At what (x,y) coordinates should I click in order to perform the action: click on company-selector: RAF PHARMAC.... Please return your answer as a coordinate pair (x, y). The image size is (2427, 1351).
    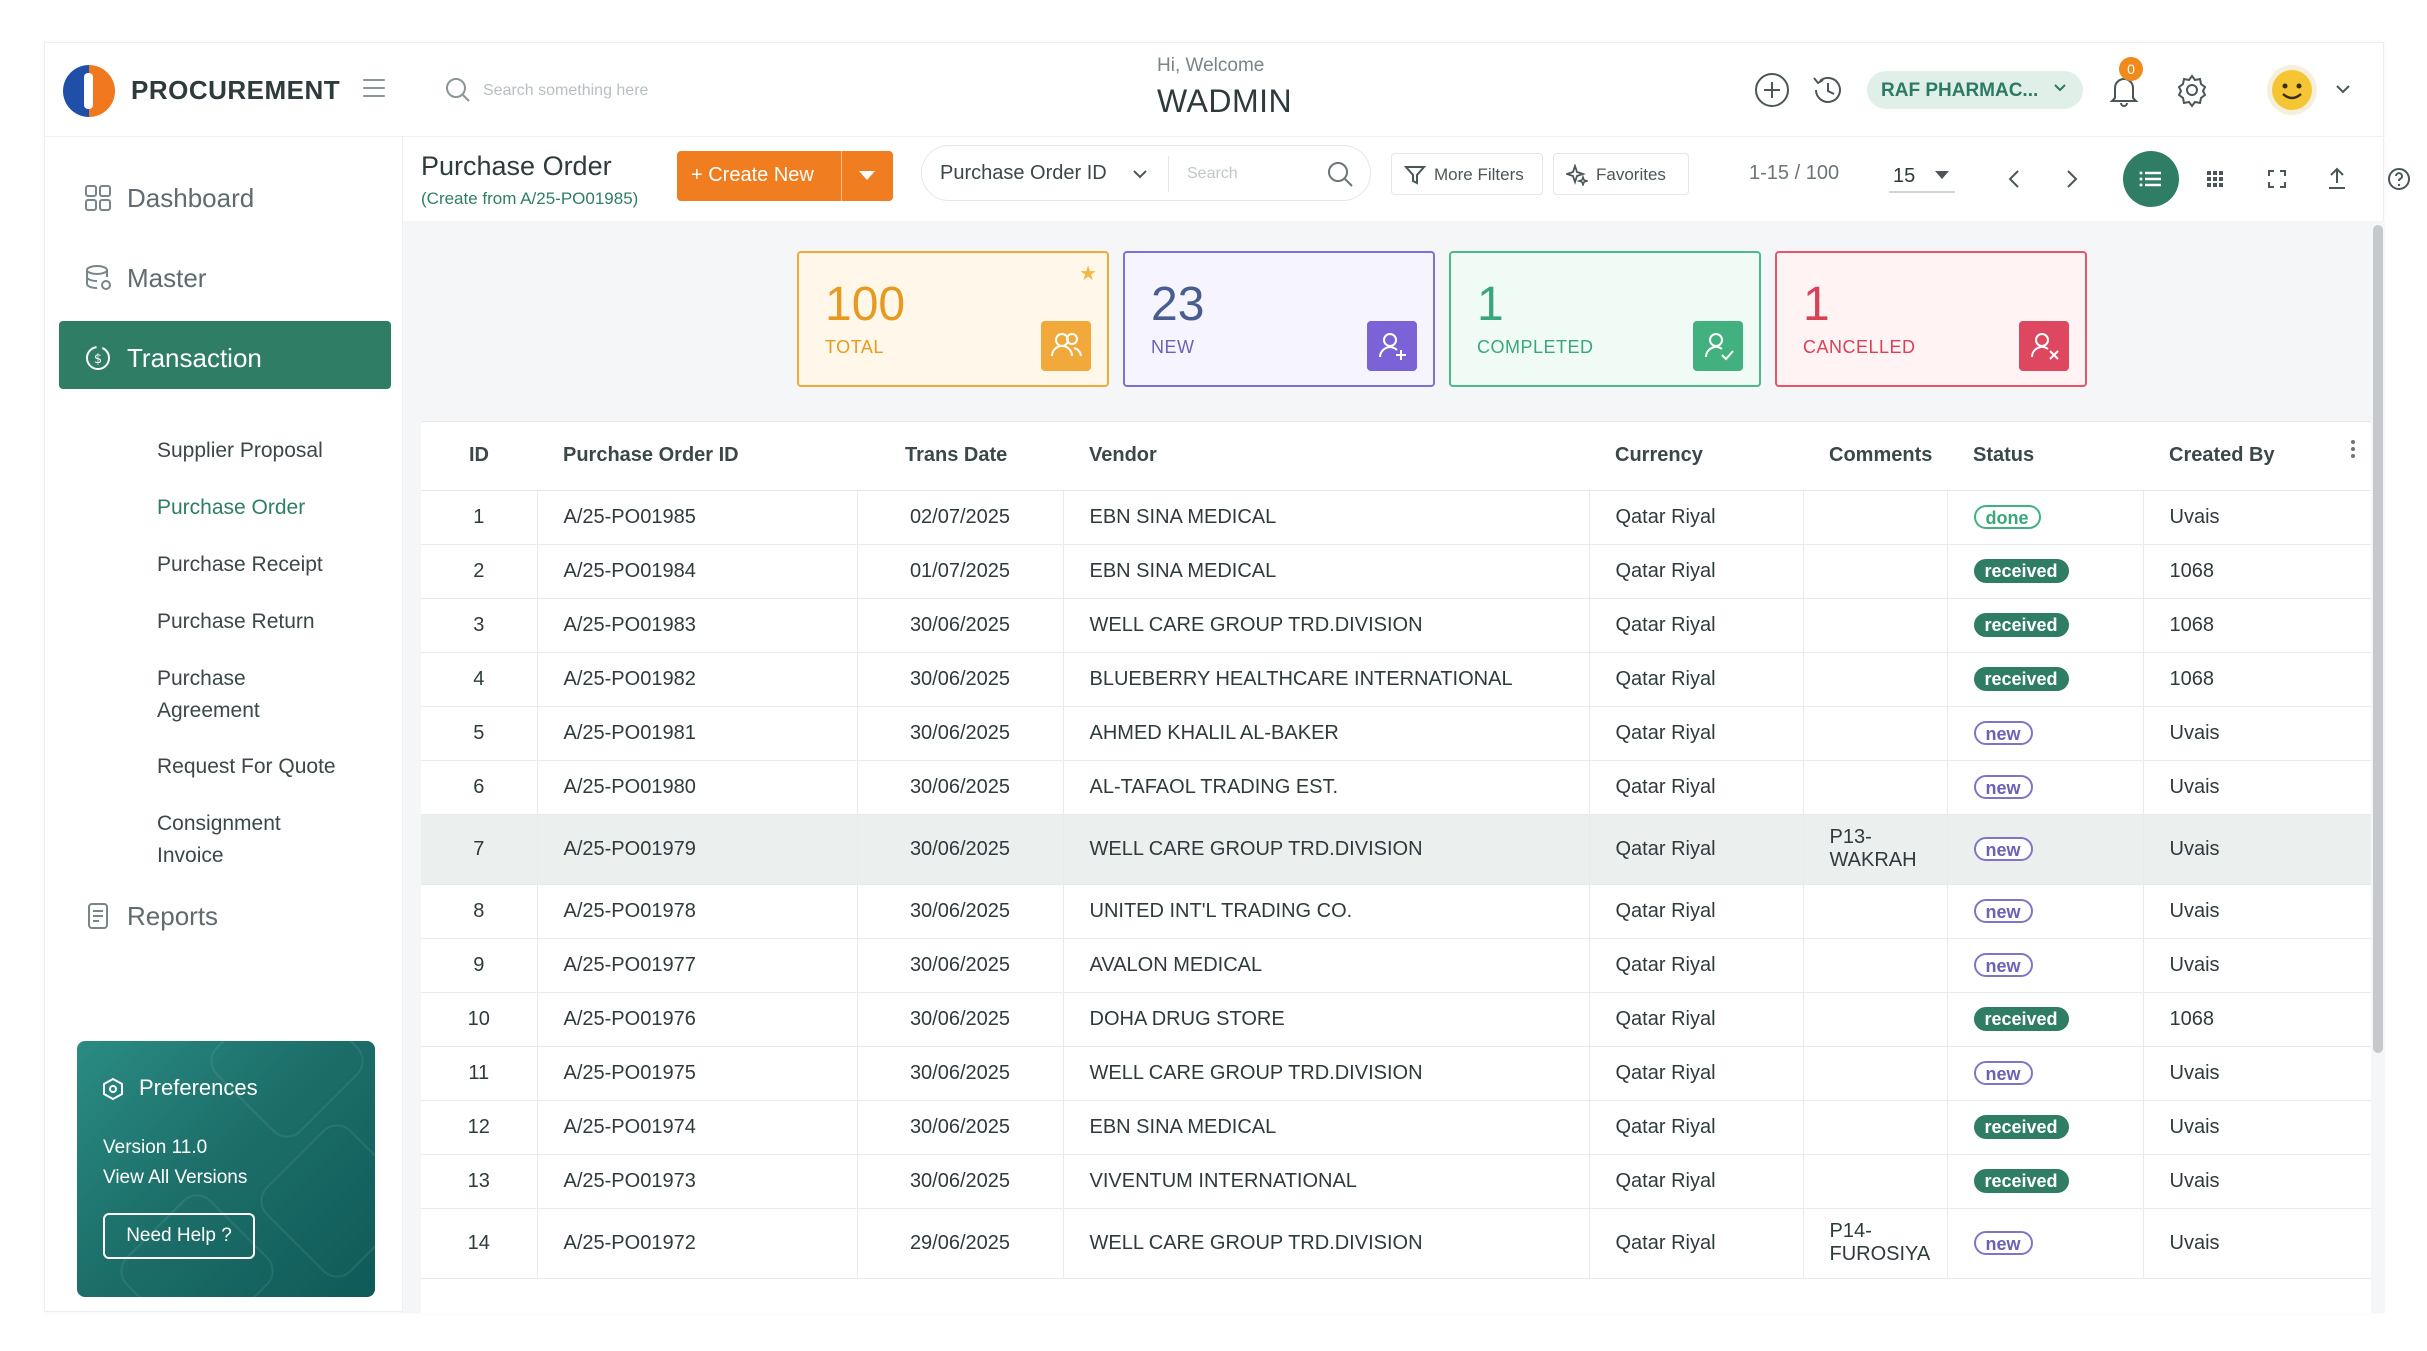
    Looking at the image, I should click on (1975, 90).